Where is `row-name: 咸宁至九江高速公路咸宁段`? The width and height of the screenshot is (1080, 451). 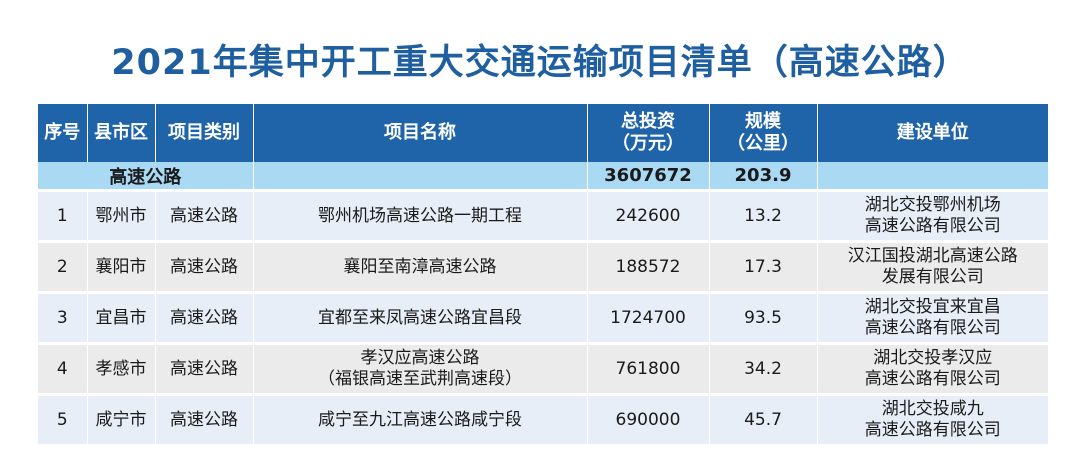 row-name: 咸宁至九江高速公路咸宁段 is located at coordinates (419, 418).